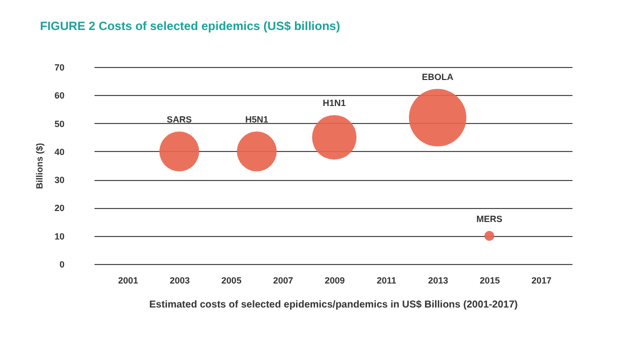 This screenshot has width=620, height=341. What do you see at coordinates (438, 77) in the screenshot?
I see `series-label: EBOLA` at bounding box center [438, 77].